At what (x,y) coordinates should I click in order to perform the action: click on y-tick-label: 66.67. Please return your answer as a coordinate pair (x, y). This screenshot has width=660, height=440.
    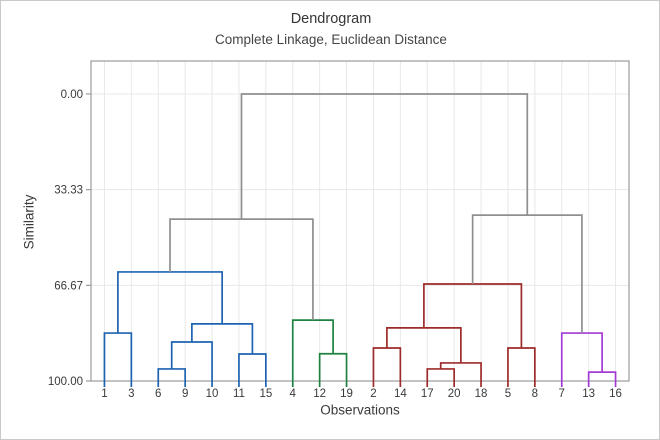
    Looking at the image, I should click on (68, 286).